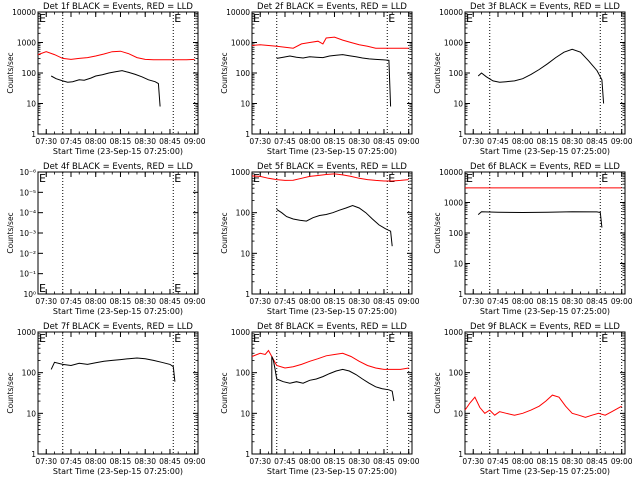  I want to click on plot-title: Det 8f BLACK = Events, RED = LLD, so click(332, 327).